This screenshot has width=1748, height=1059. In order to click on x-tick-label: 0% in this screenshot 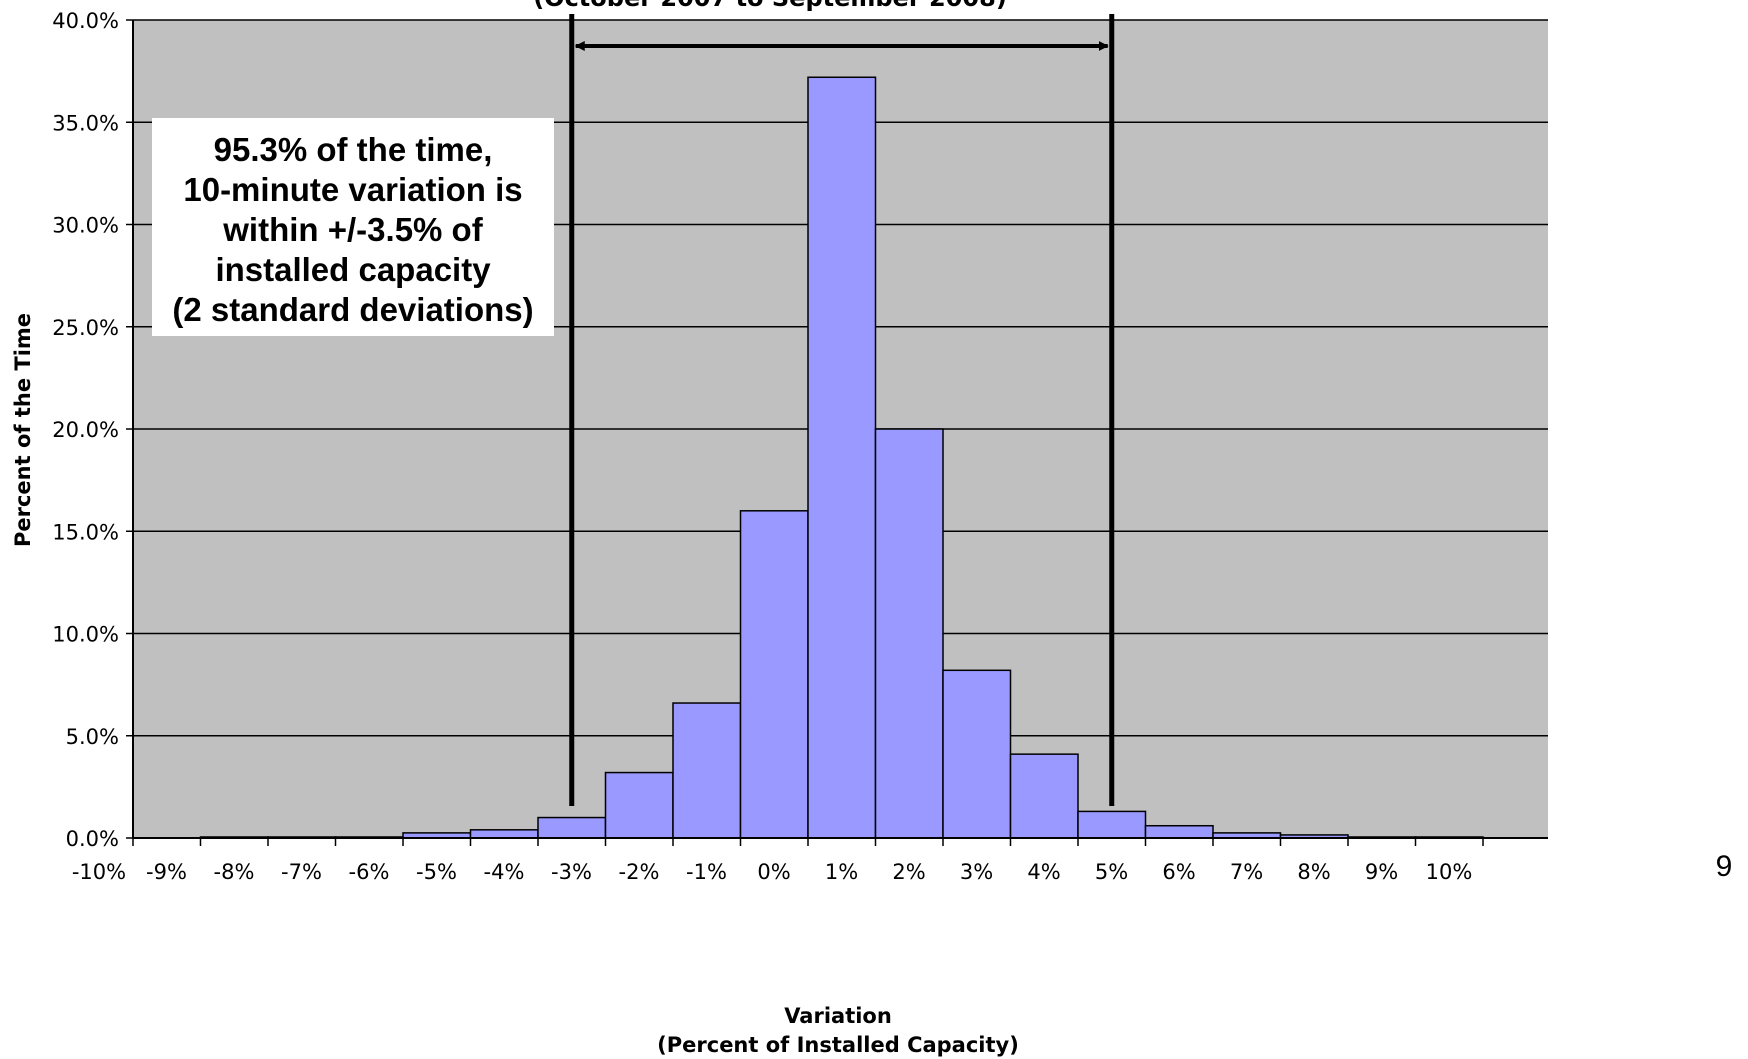, I will do `click(773, 872)`.